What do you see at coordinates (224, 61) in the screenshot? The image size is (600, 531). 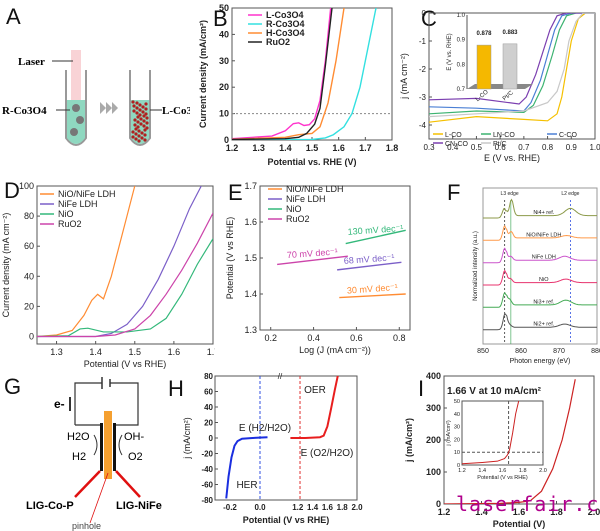 I see `y-tick-label: 30` at bounding box center [224, 61].